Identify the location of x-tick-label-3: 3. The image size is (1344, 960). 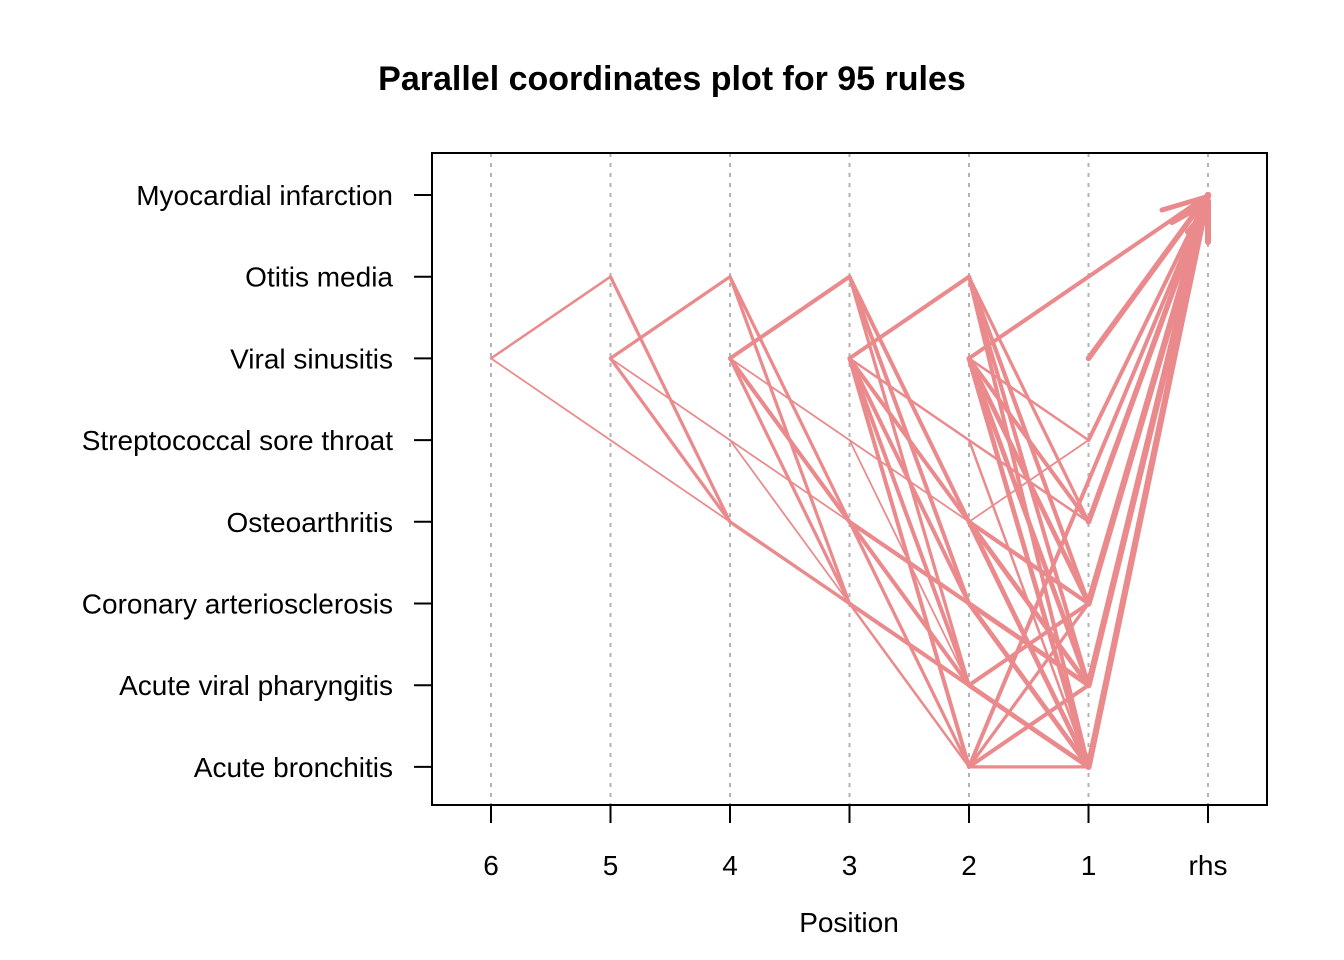
(850, 865).